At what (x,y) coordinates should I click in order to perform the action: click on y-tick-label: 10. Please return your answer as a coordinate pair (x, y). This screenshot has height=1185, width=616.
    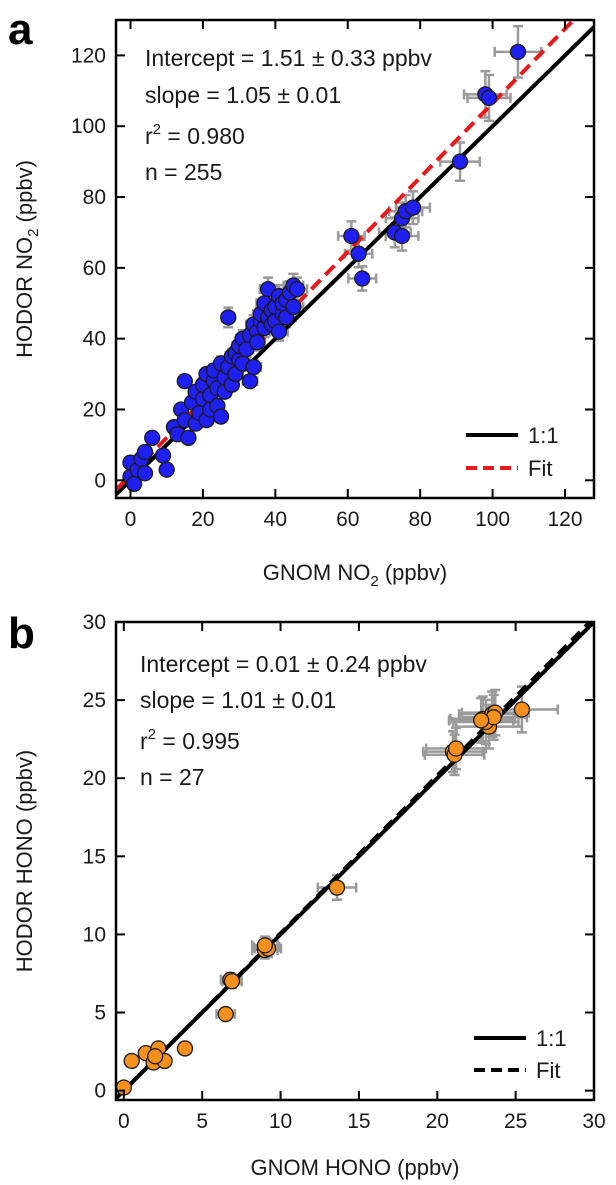
    Looking at the image, I should click on (94, 934).